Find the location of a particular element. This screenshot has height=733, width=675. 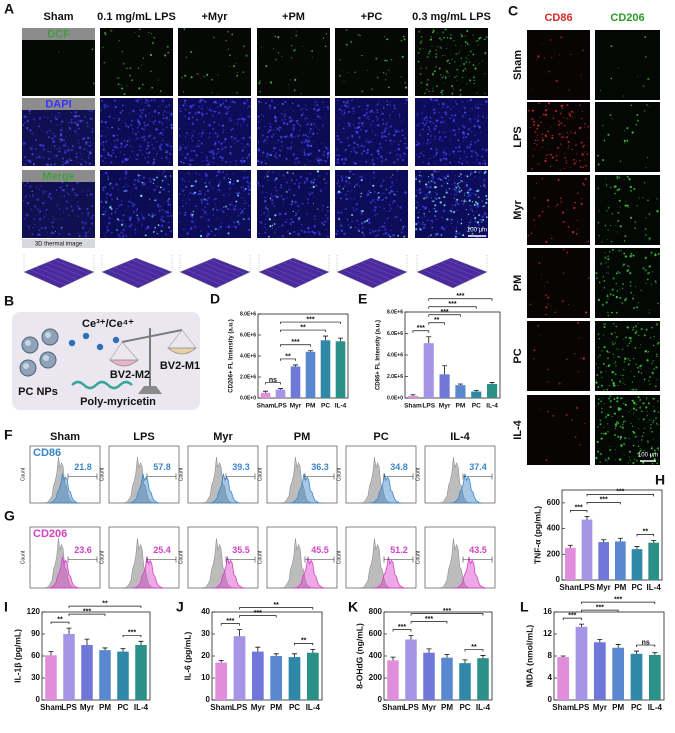

panel-letter: K is located at coordinates (353, 607).